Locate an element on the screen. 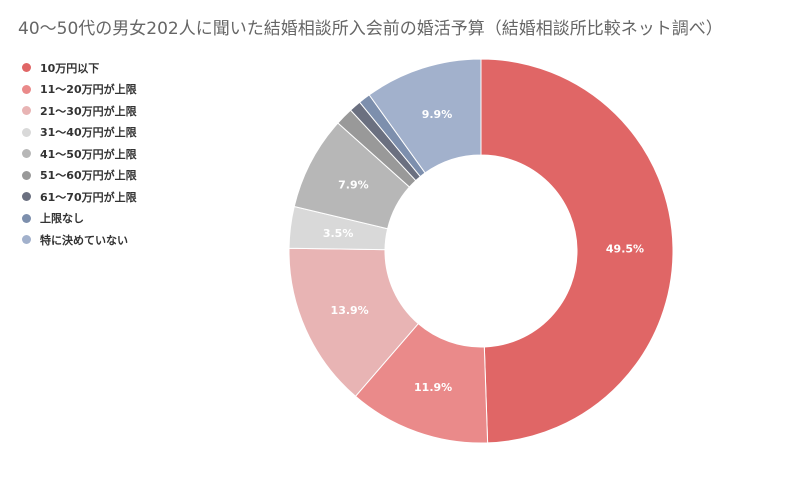  donut-slice is located at coordinates (425, 116).